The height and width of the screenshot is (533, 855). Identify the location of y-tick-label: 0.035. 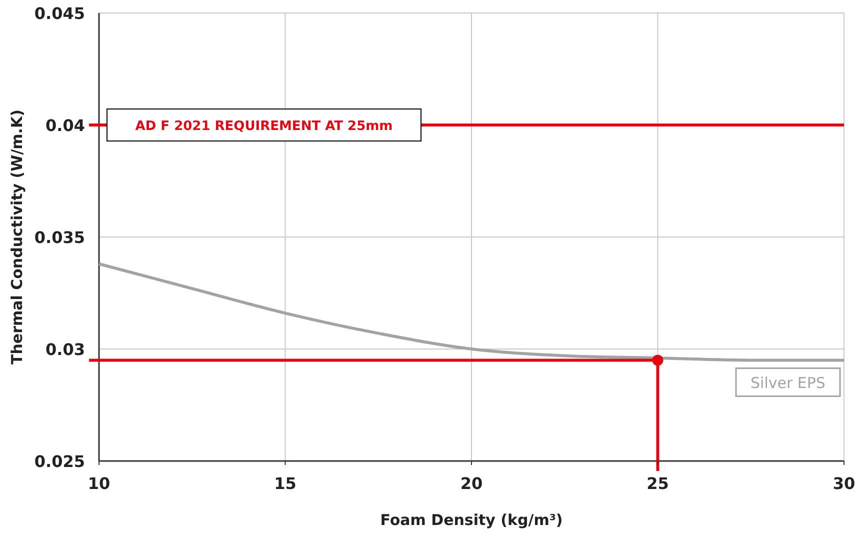
(59, 237).